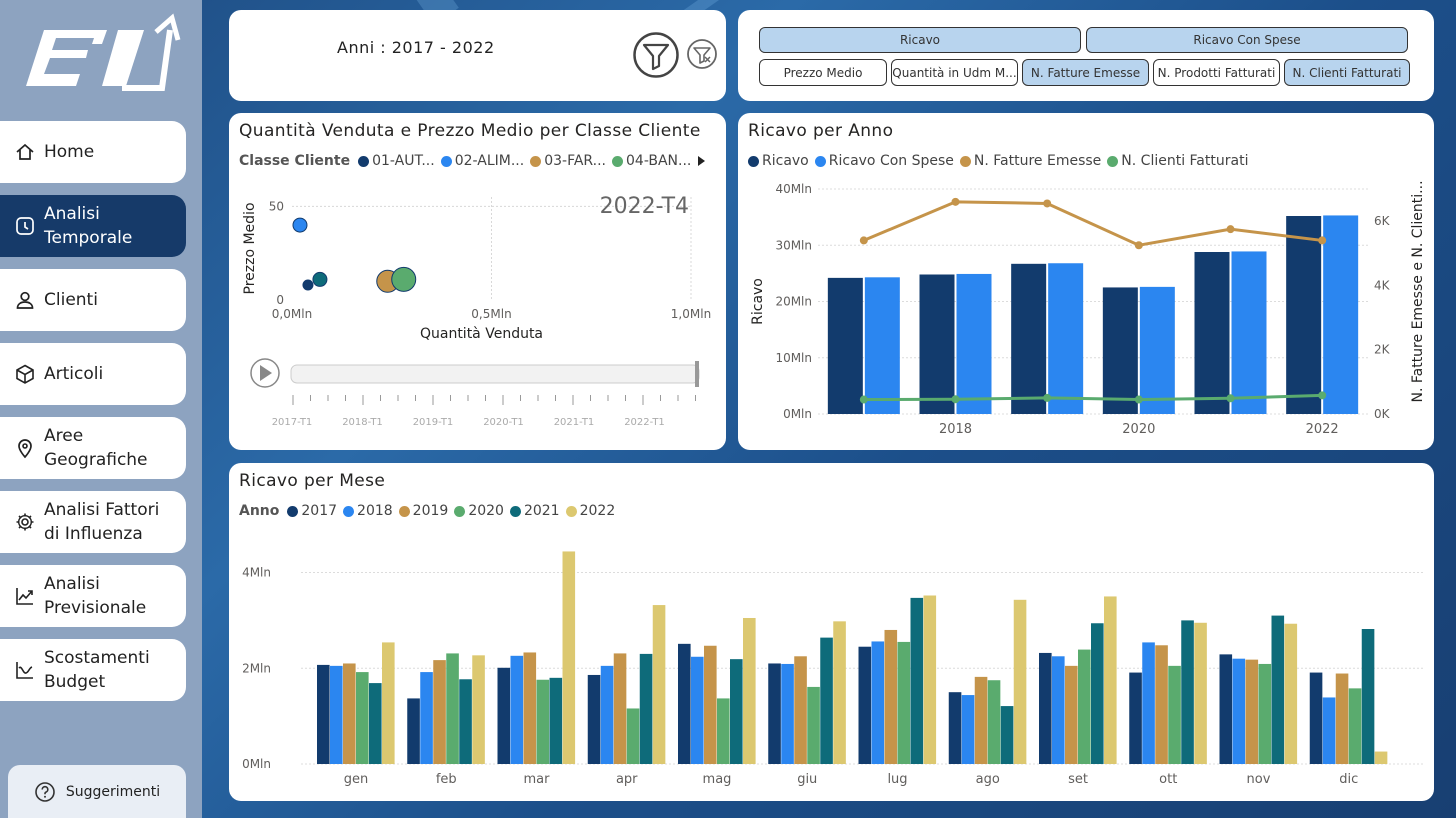  Describe the element at coordinates (702, 54) in the screenshot. I see `clear-filter-icon` at that location.